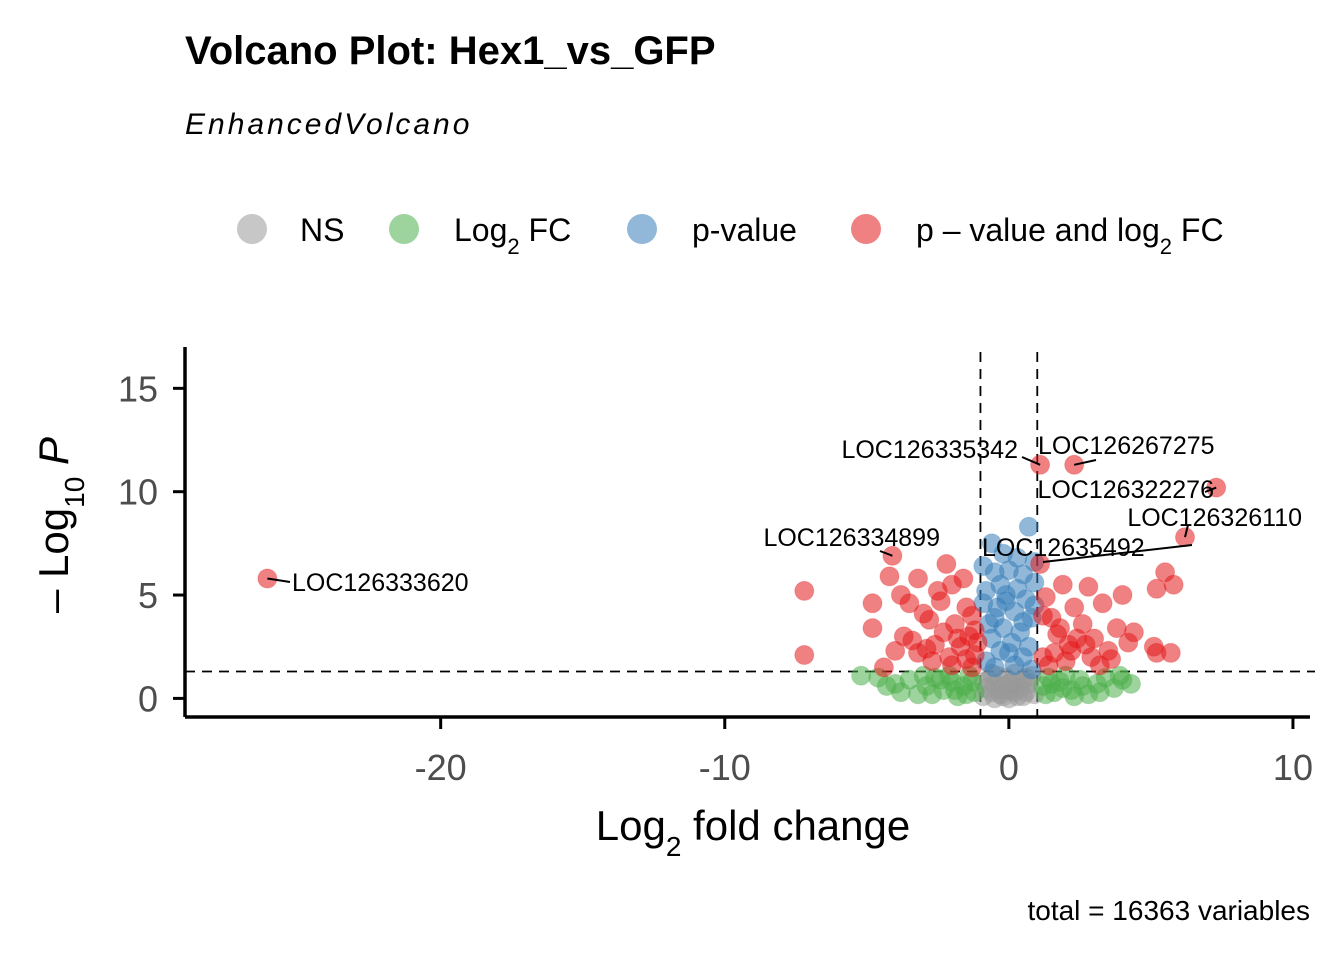 This screenshot has height=960, width=1344. I want to click on gene-label-loc12635492: LOC12635492, so click(1063, 548).